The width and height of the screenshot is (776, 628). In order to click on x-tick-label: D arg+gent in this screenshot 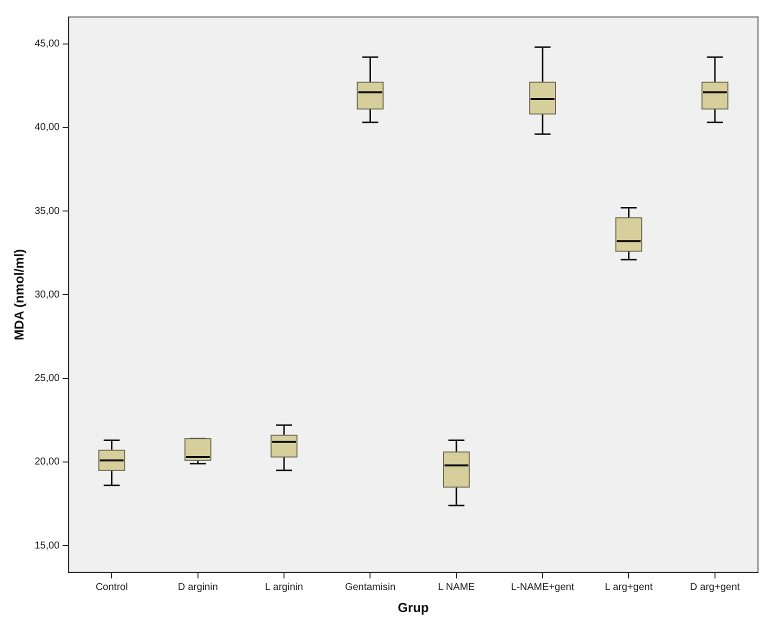, I will do `click(715, 588)`.